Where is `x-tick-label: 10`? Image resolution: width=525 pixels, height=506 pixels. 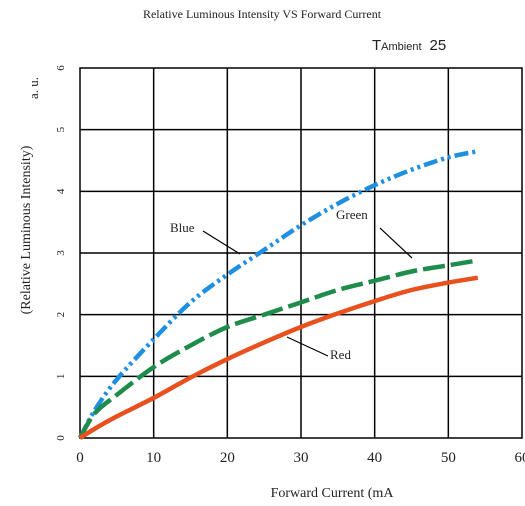 x-tick-label: 10 is located at coordinates (153, 458).